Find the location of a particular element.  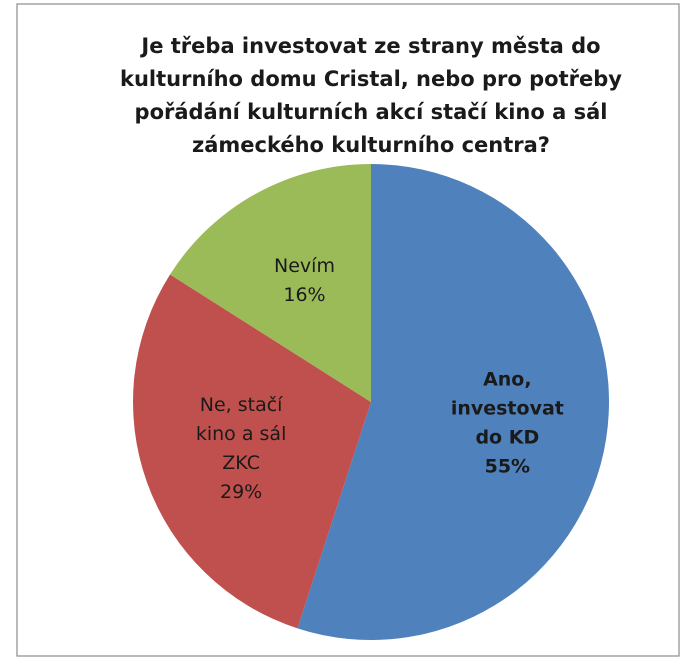

slice-label: Nevím is located at coordinates (304, 266).